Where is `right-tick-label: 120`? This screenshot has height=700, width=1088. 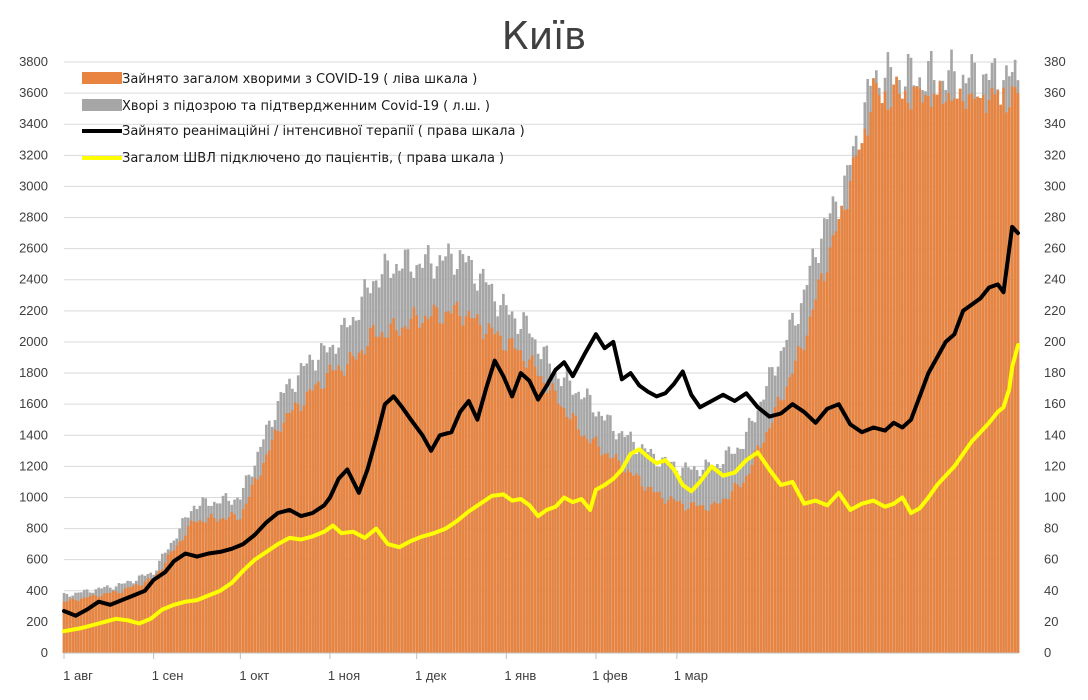 right-tick-label: 120 is located at coordinates (1055, 465).